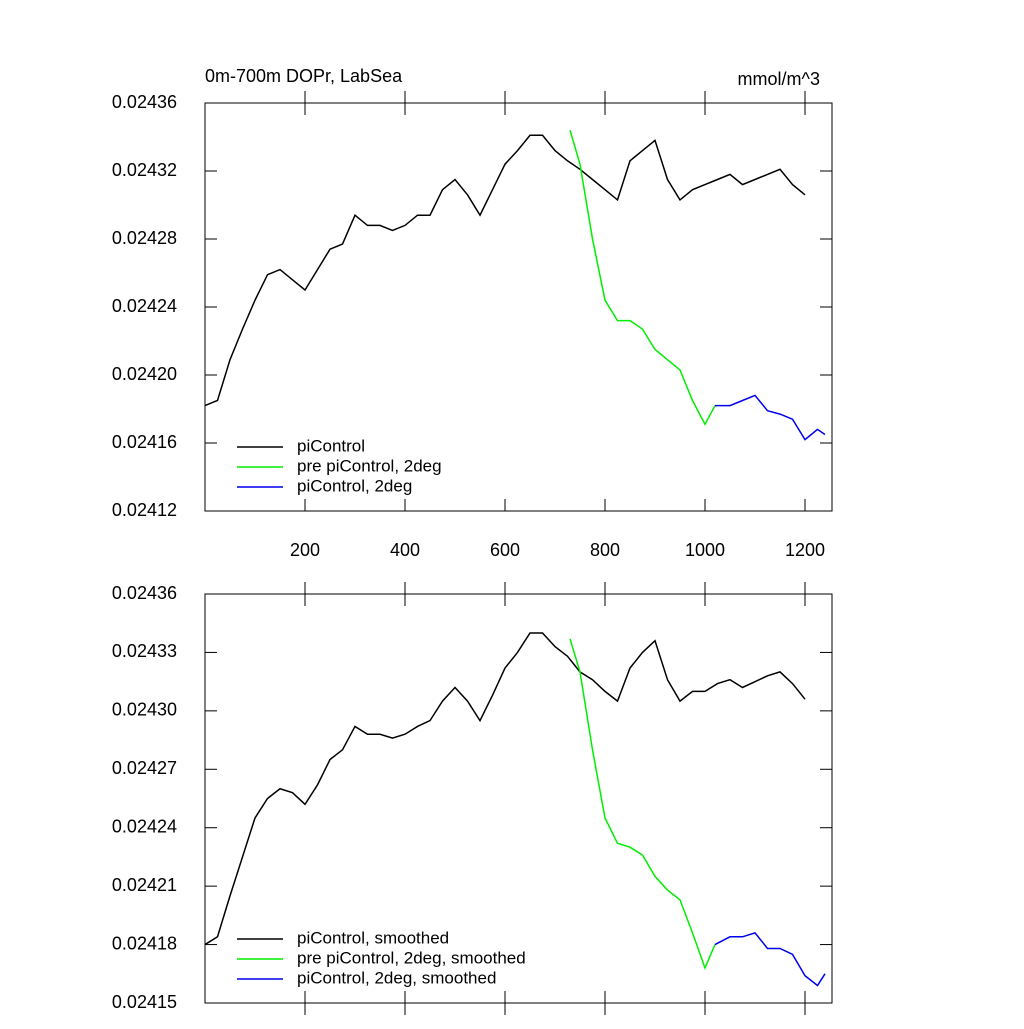 The image size is (1024, 1029). I want to click on legend-label: piControl, 2deg, smoothed, so click(396, 977).